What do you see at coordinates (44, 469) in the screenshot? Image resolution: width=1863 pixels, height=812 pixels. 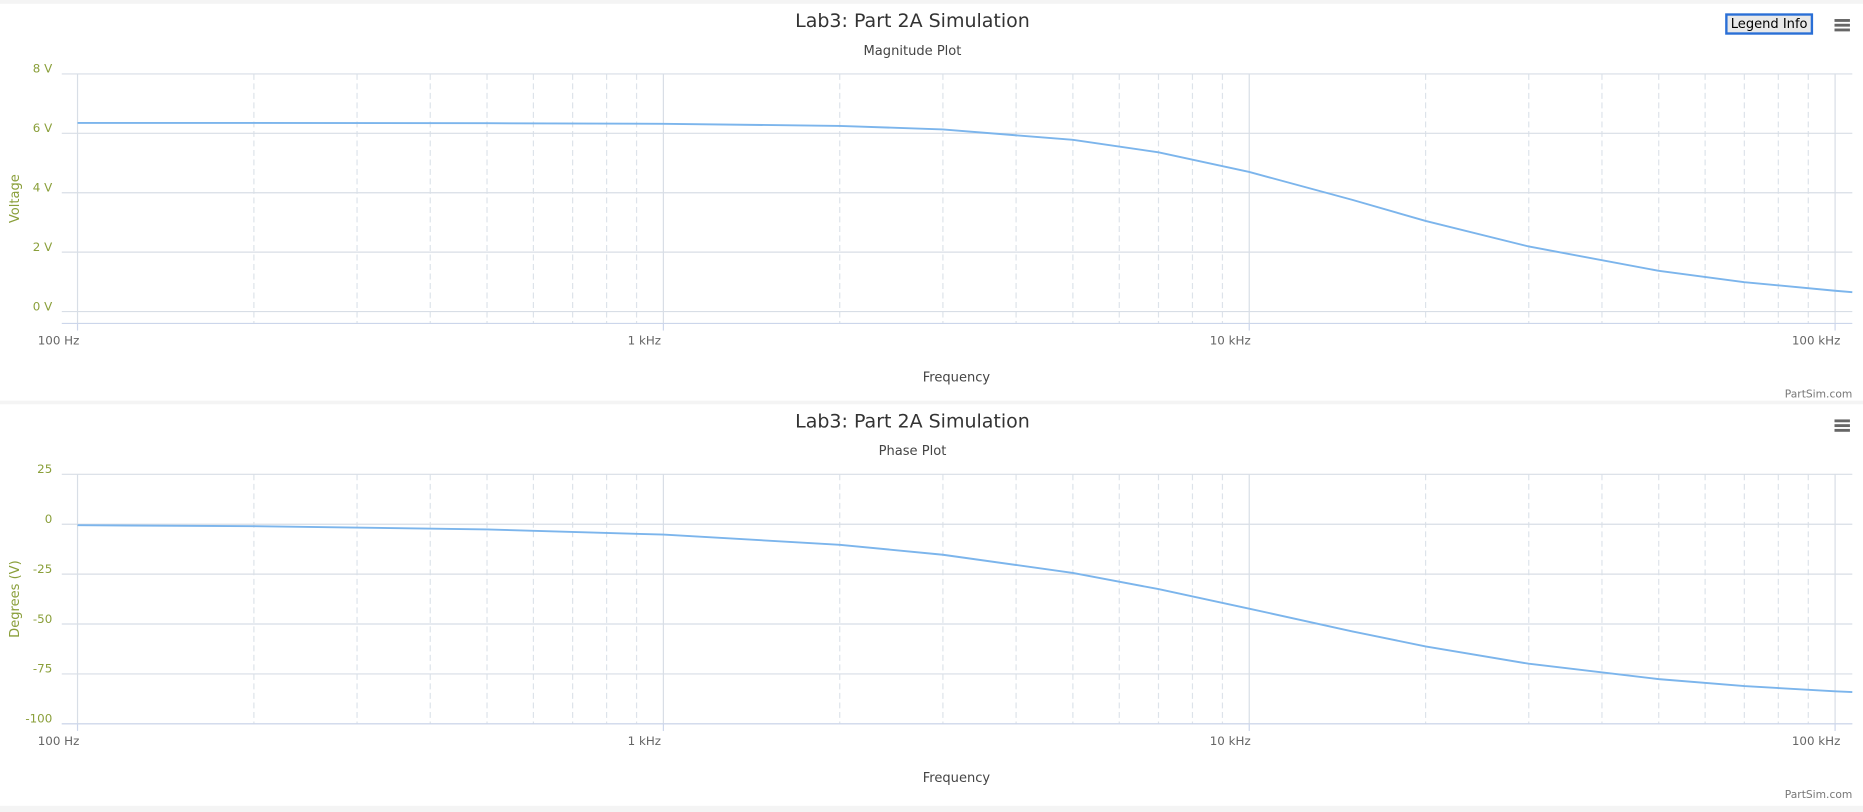 I see `y-tick-label: 25` at bounding box center [44, 469].